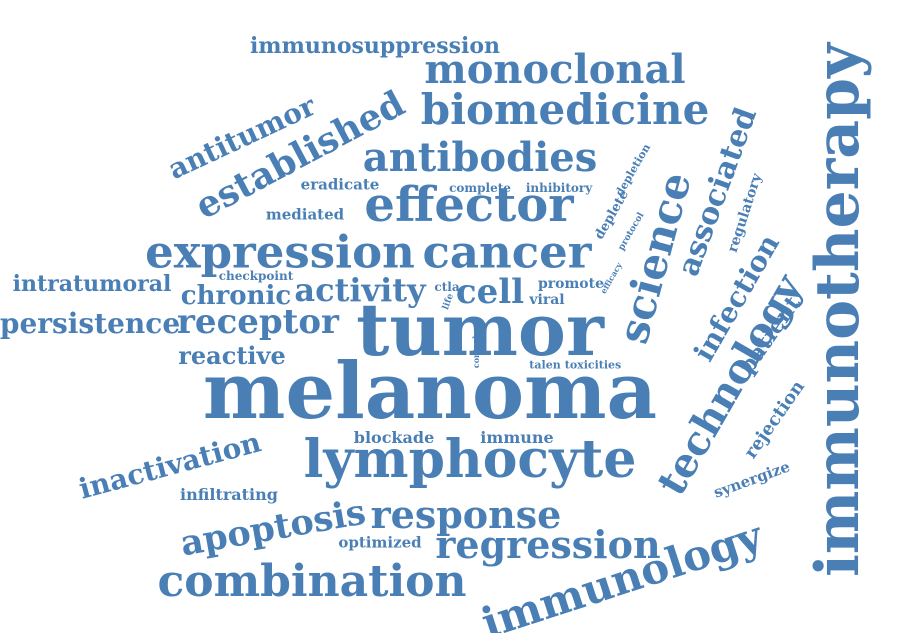 This screenshot has width=900, height=633. Describe the element at coordinates (312, 581) in the screenshot. I see `word-combination: combination` at that location.